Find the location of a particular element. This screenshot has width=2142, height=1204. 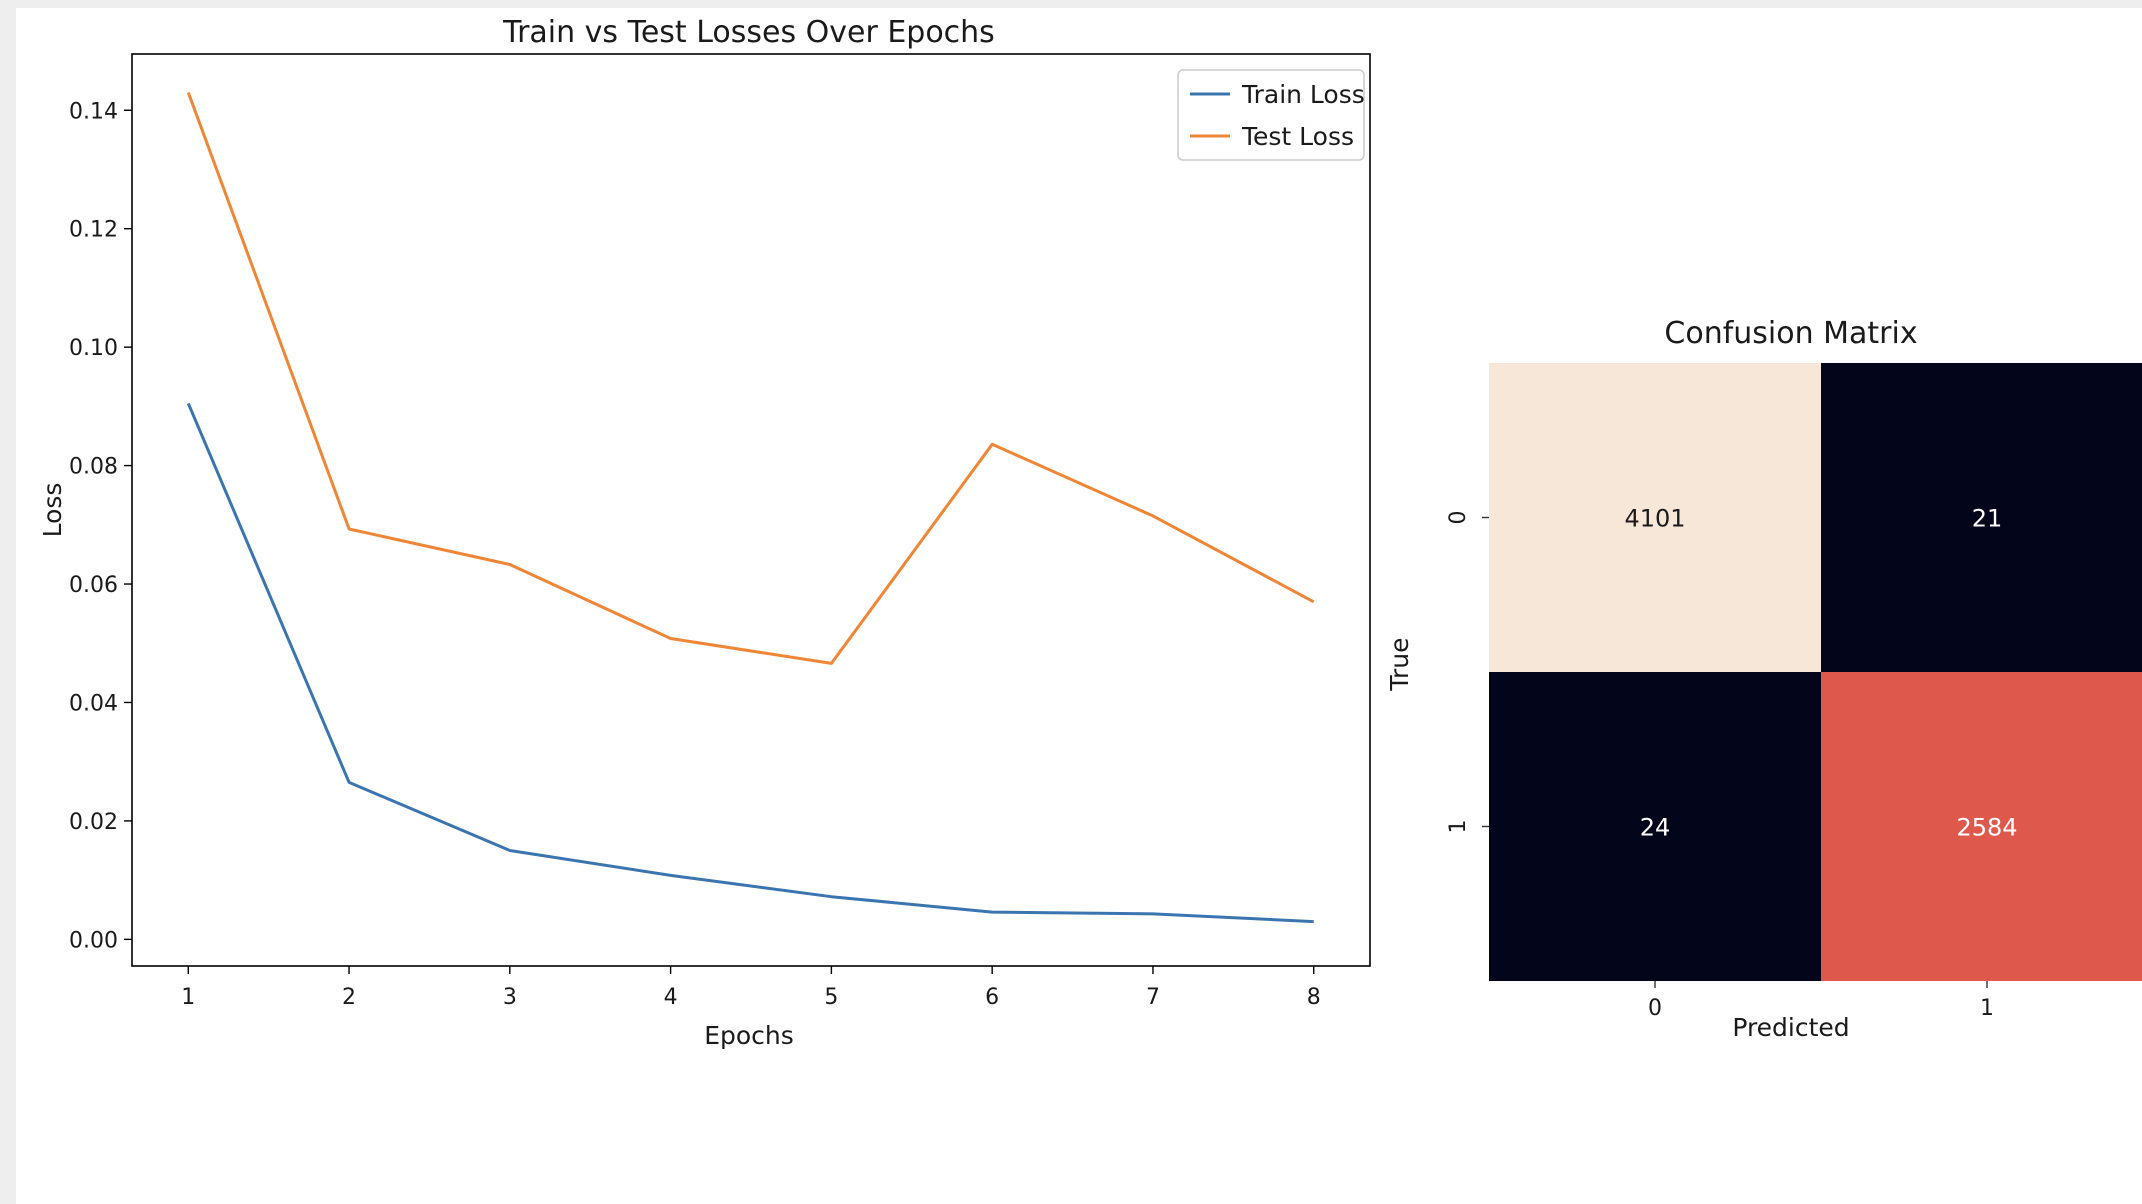

x-tick-label: 7 is located at coordinates (1153, 997).